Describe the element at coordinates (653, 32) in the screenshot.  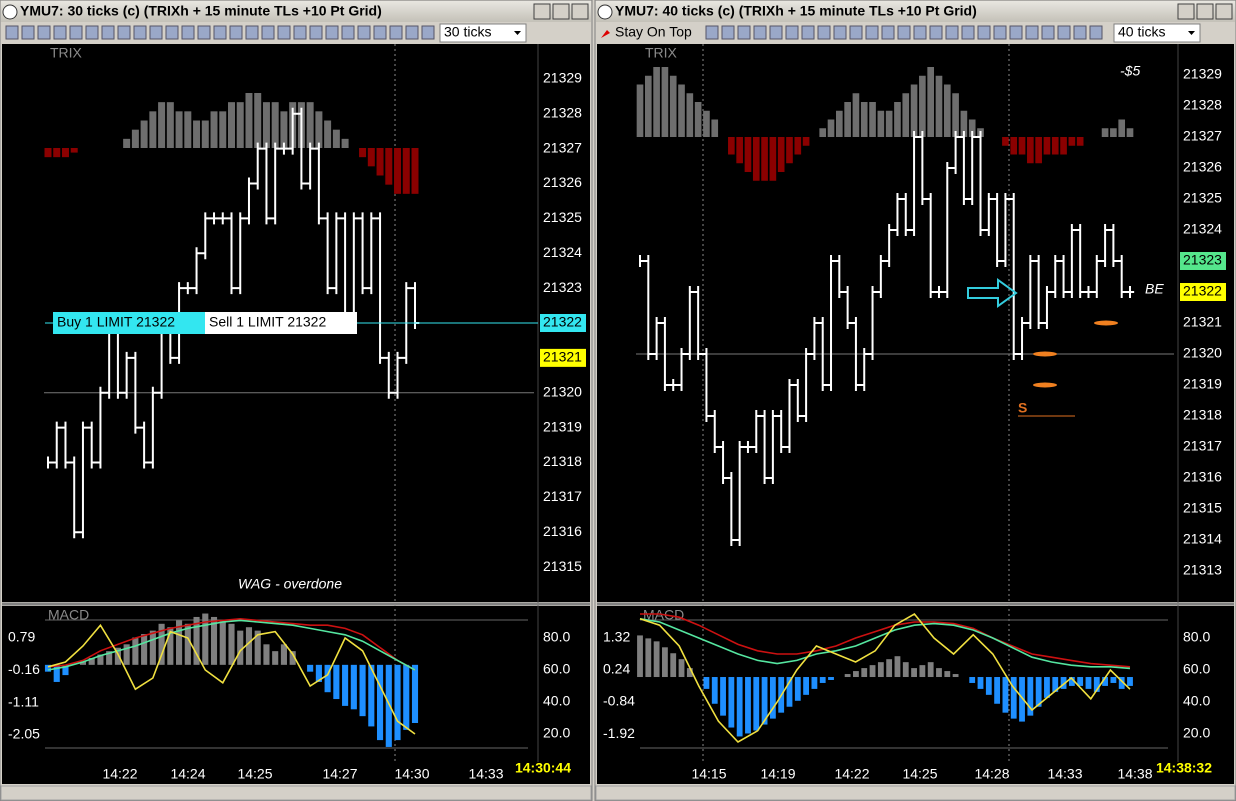
I see `stay-on-top-button: Stay On Top` at that location.